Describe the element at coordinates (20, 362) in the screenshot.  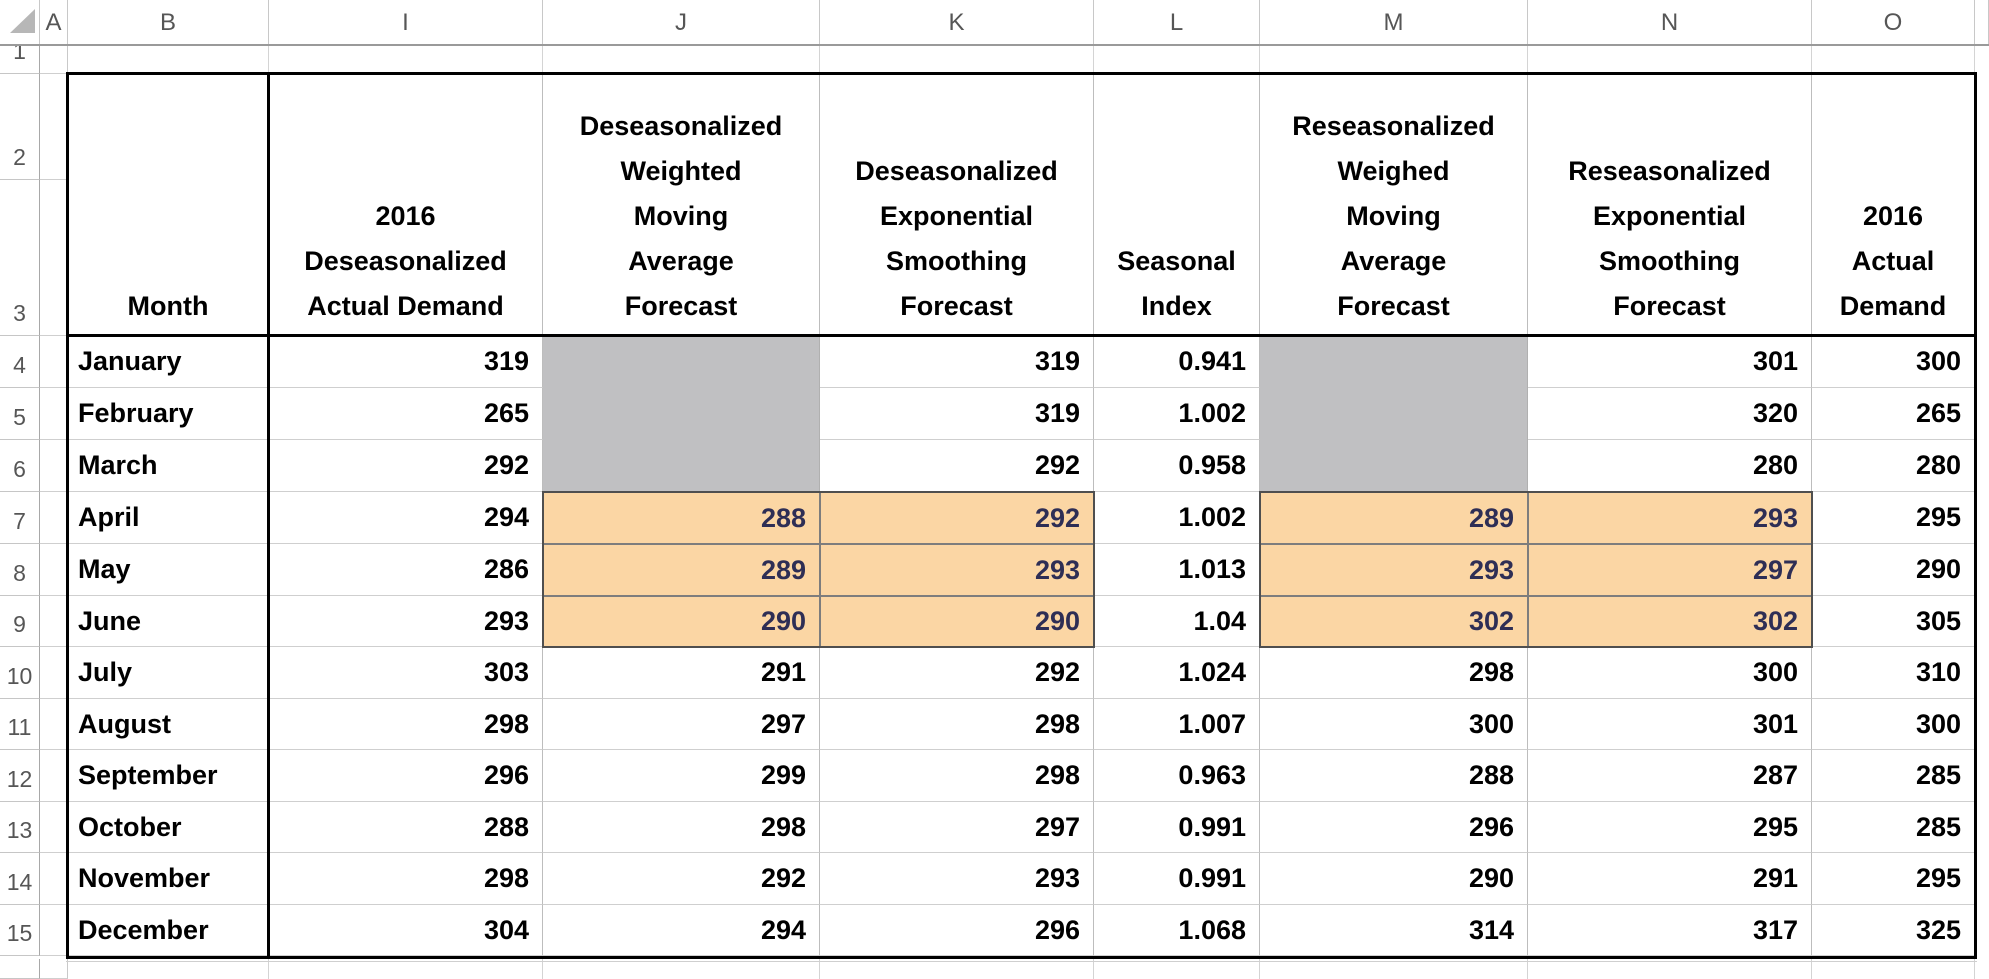
I see `row-header-4: 4` at that location.